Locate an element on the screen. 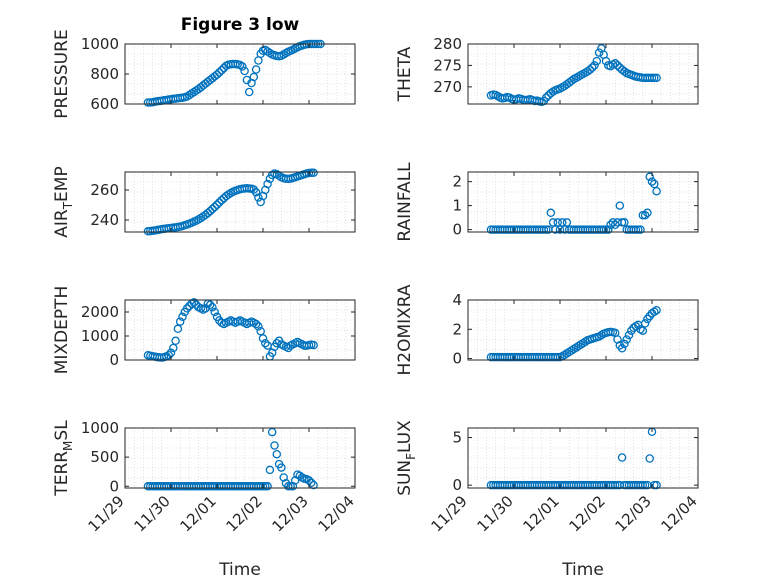 This screenshot has width=778, height=583. x-tick-label: 11/30 is located at coordinates (495, 513).